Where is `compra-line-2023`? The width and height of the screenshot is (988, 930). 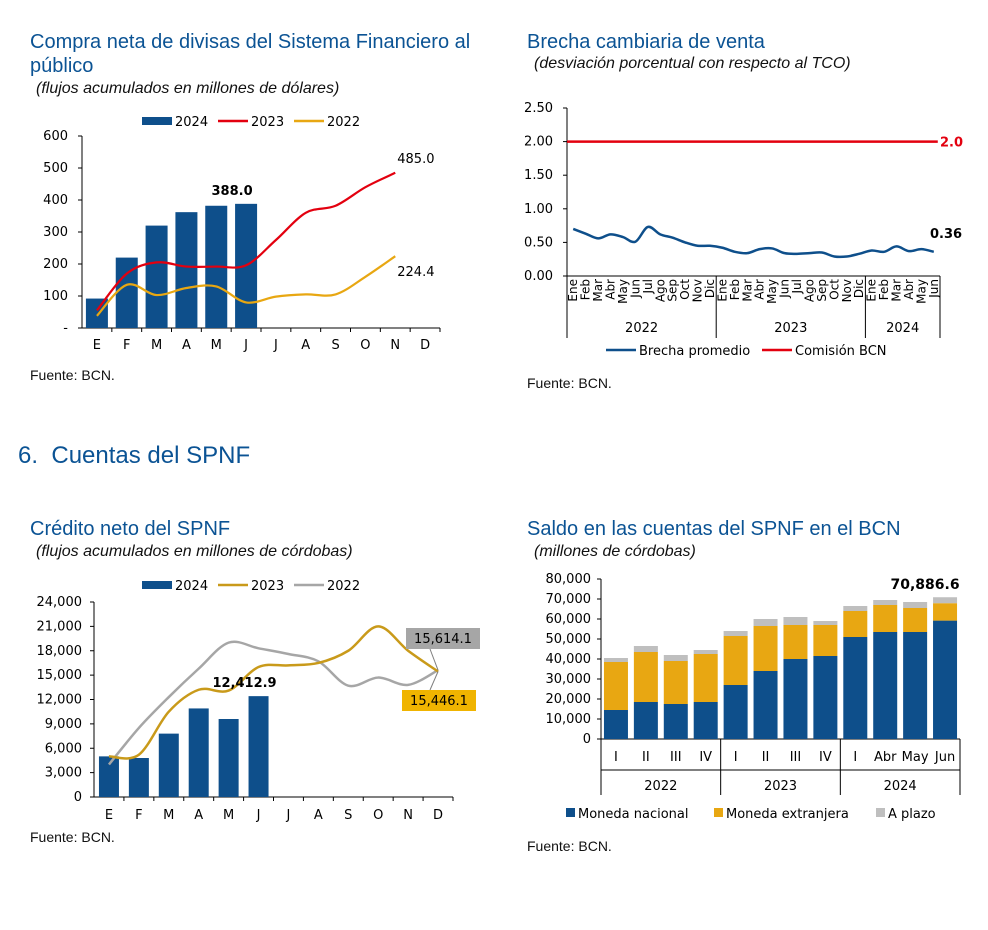 compra-line-2023 is located at coordinates (246, 241).